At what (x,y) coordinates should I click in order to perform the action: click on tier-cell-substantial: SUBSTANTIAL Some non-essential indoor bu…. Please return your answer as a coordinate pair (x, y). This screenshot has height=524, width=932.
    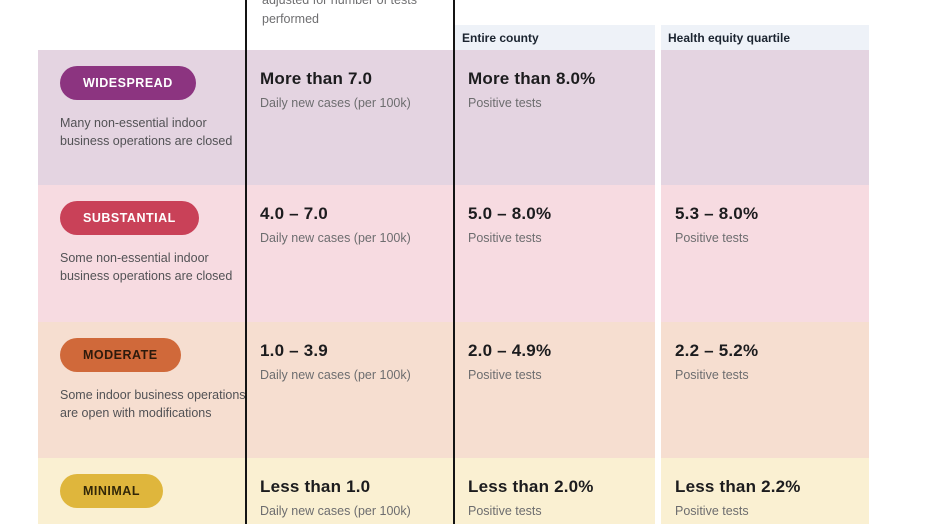
    Looking at the image, I should click on (141, 253).